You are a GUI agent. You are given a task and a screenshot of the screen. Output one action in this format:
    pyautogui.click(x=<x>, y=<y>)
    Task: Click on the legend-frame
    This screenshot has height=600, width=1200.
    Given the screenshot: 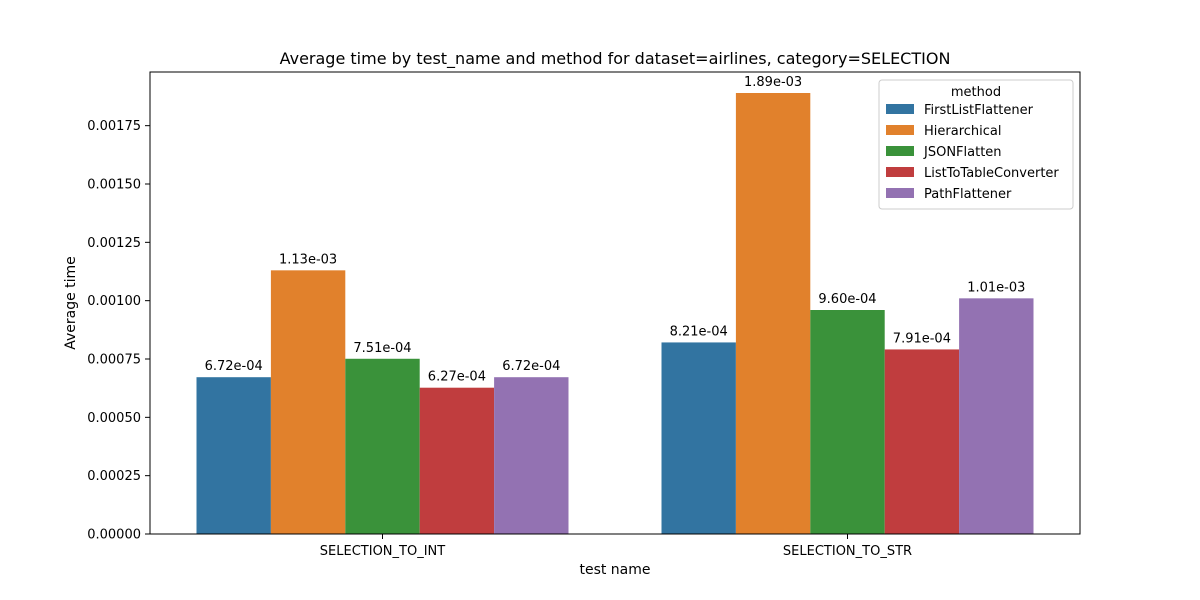 What is the action you would take?
    pyautogui.click(x=976, y=144)
    